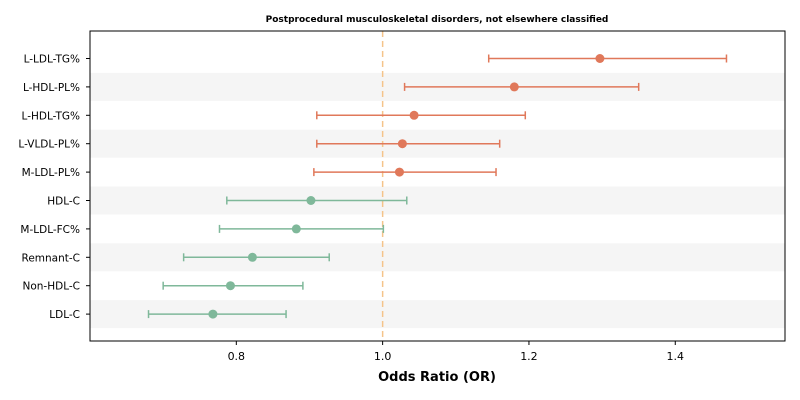 The image size is (800, 400). Describe the element at coordinates (52, 287) in the screenshot. I see `y-tick-label: Non-HDL-C` at that location.